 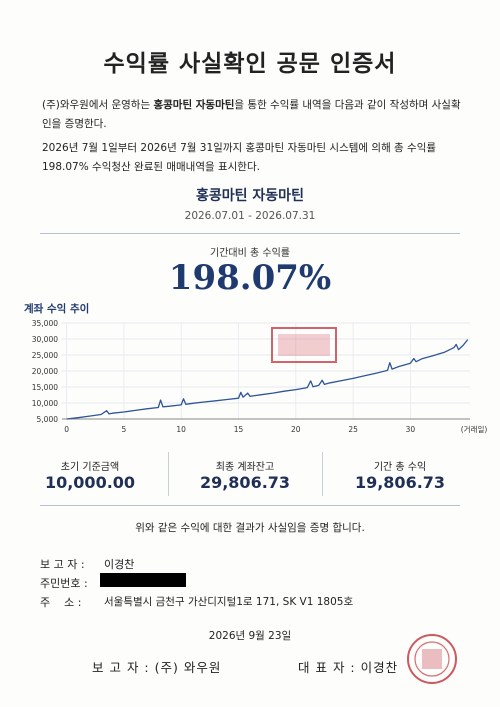 I want to click on summary-value: 10,000.00, so click(x=90, y=482).